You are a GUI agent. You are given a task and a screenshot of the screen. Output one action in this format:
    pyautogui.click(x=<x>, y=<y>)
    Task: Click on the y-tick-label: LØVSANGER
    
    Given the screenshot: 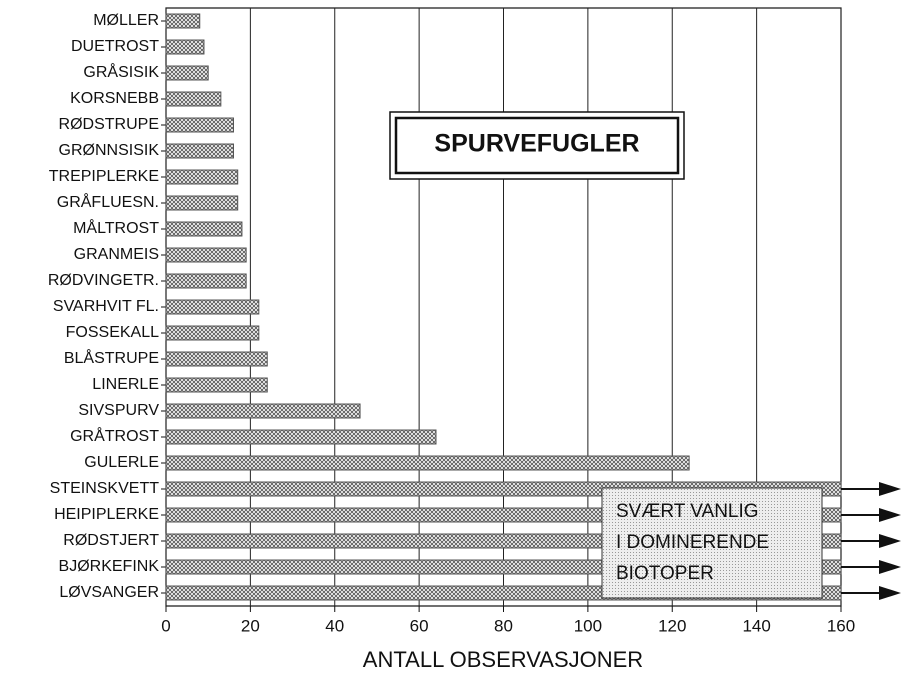 What is the action you would take?
    pyautogui.click(x=109, y=592)
    